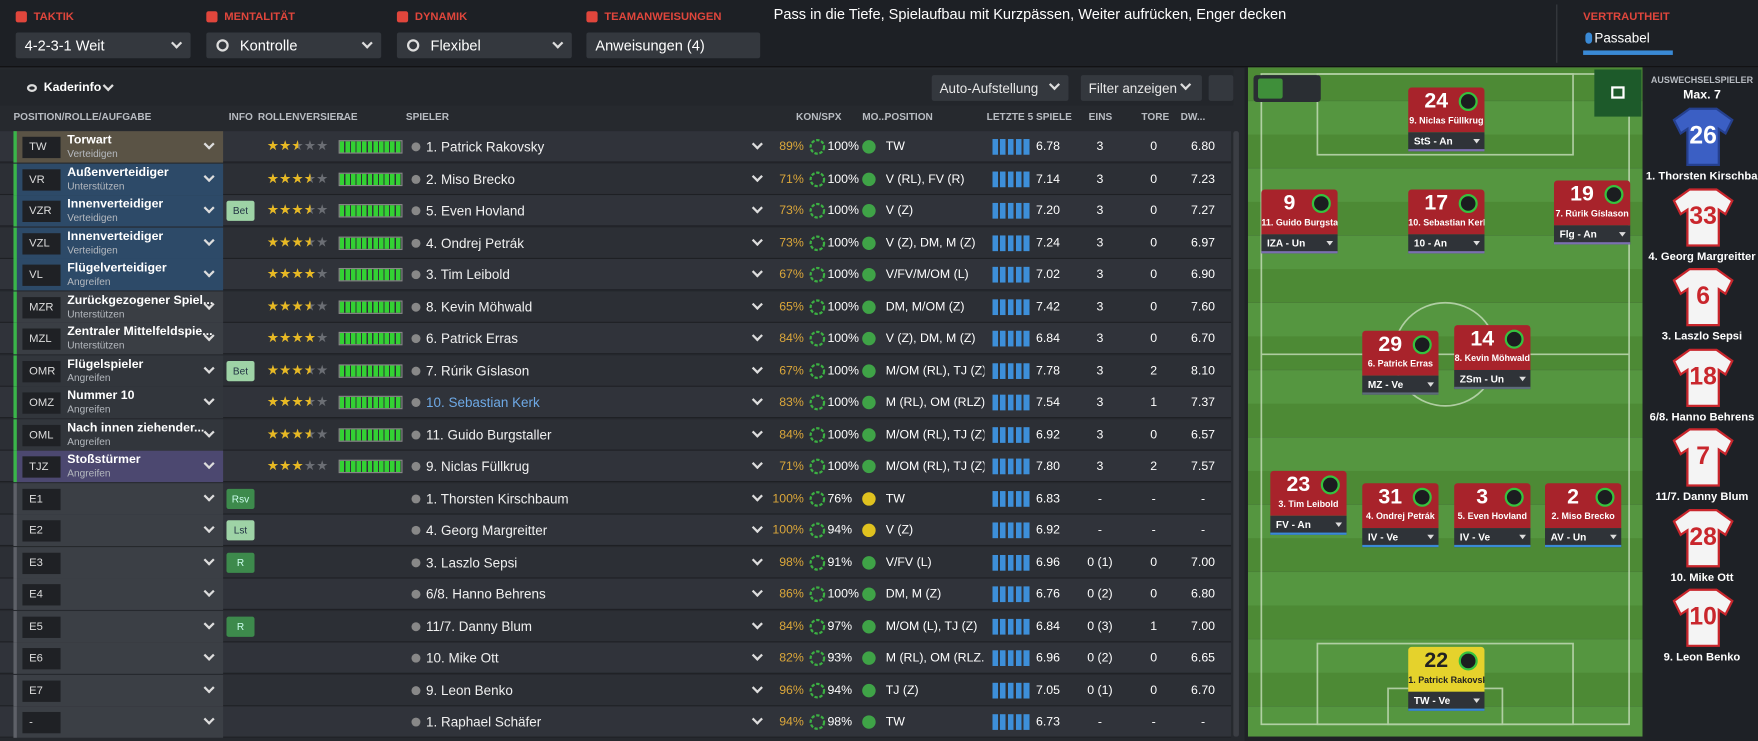  What do you see at coordinates (489, 434) in the screenshot?
I see `player-name: 11. Guido Burgstaller` at bounding box center [489, 434].